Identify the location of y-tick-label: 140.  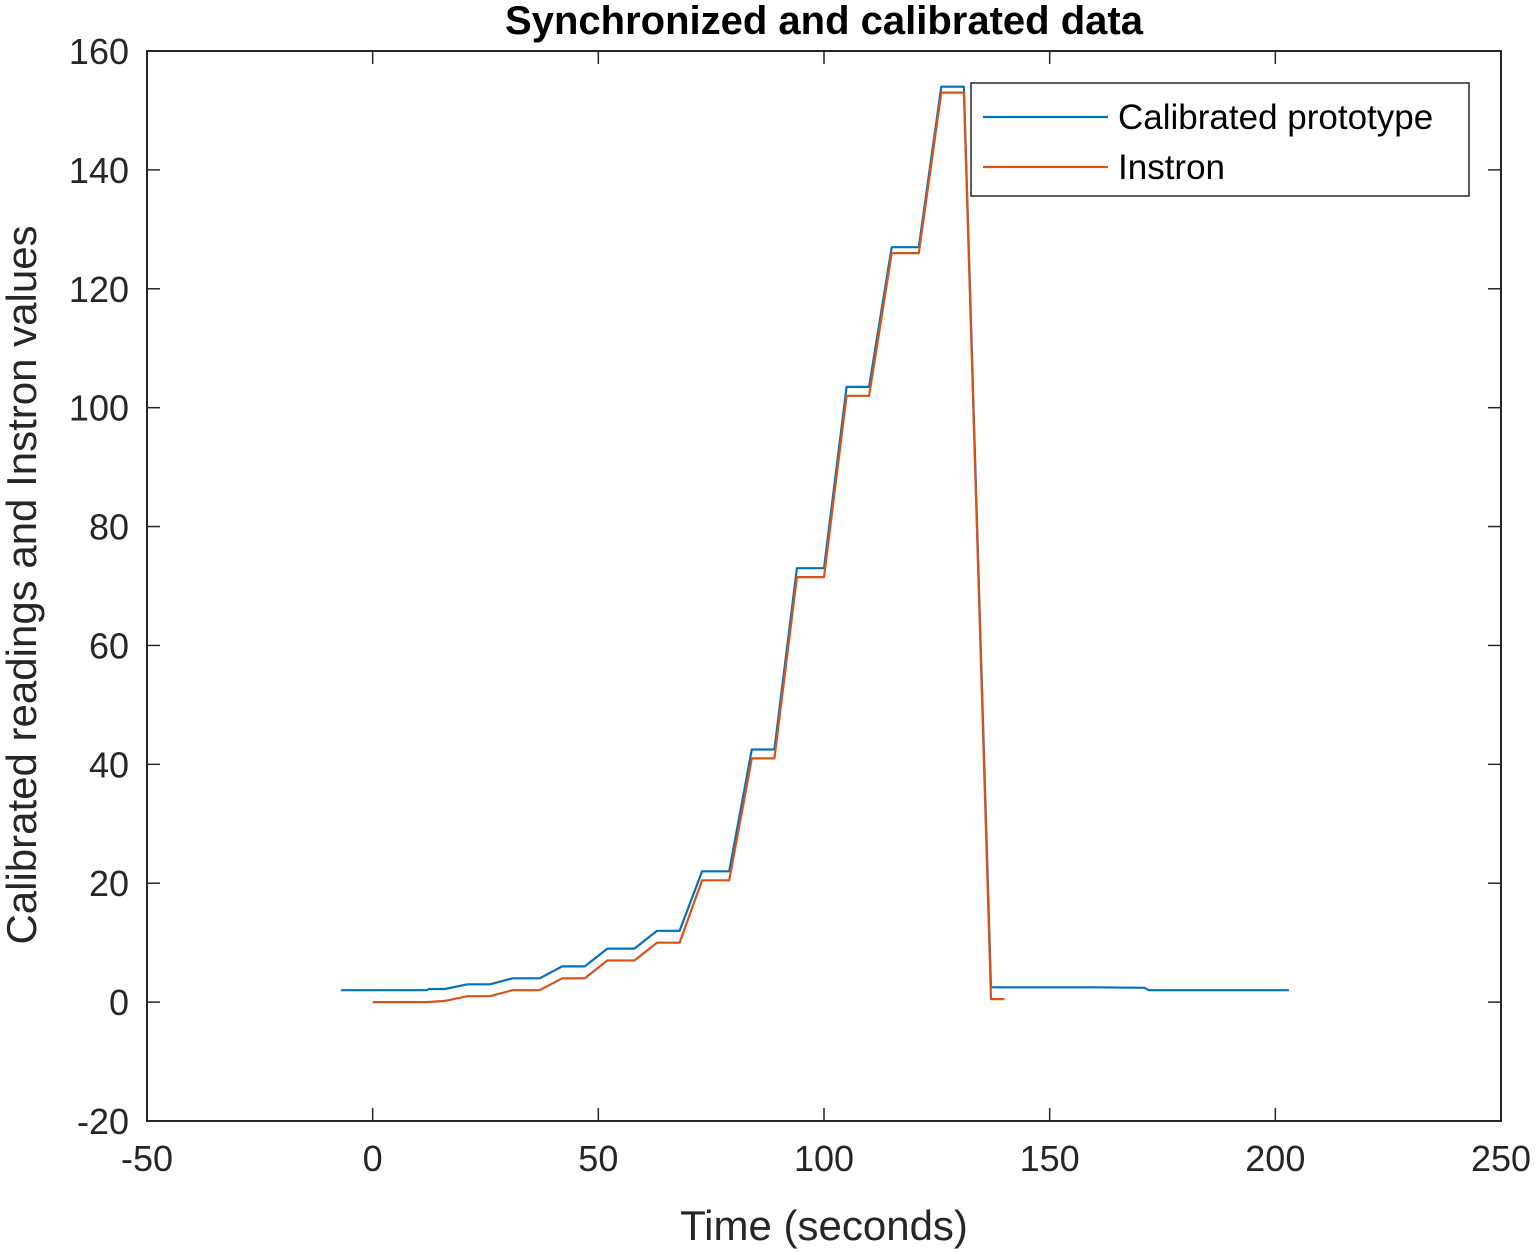
(99, 170).